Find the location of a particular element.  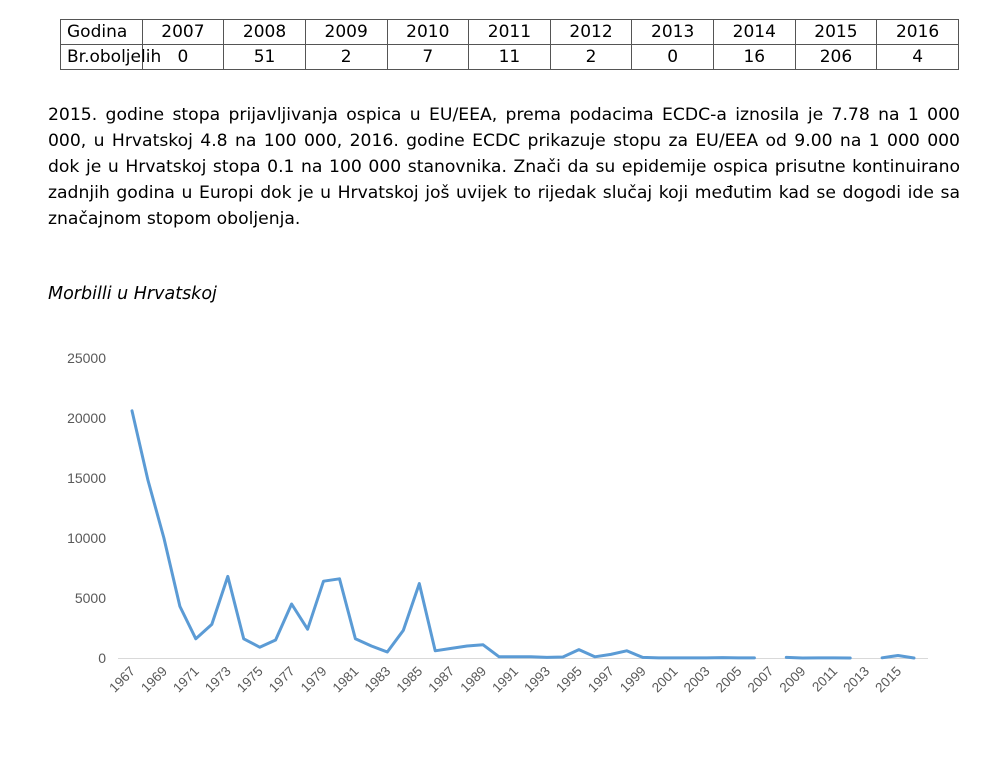

y-axis-ticks: 0 5000 10000 15000 20000 25000 is located at coordinates (86, 508).